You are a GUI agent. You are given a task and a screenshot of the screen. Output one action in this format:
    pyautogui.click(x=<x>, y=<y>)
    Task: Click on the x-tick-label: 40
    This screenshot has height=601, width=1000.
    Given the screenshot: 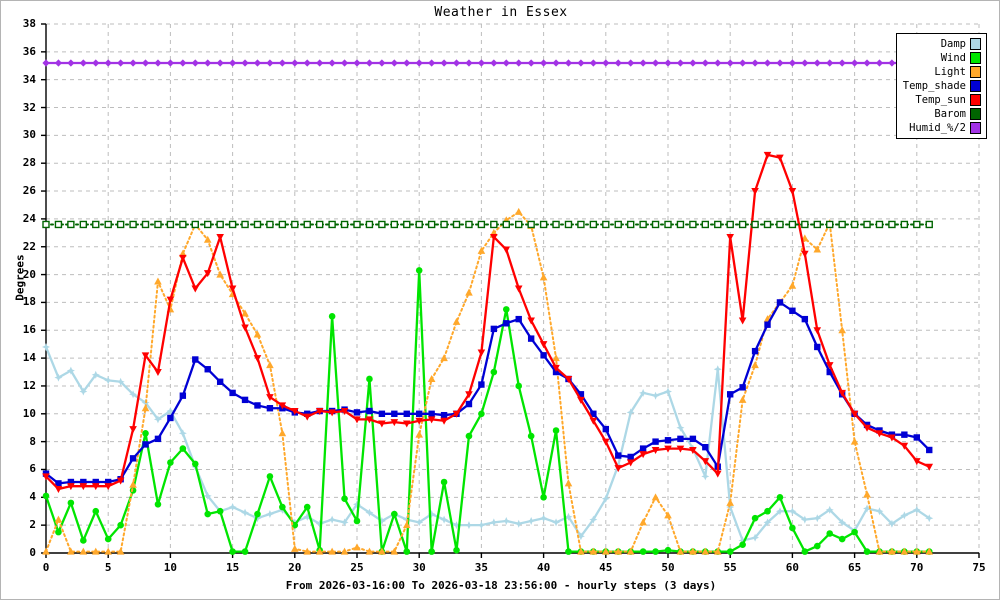 What is the action you would take?
    pyautogui.click(x=543, y=567)
    